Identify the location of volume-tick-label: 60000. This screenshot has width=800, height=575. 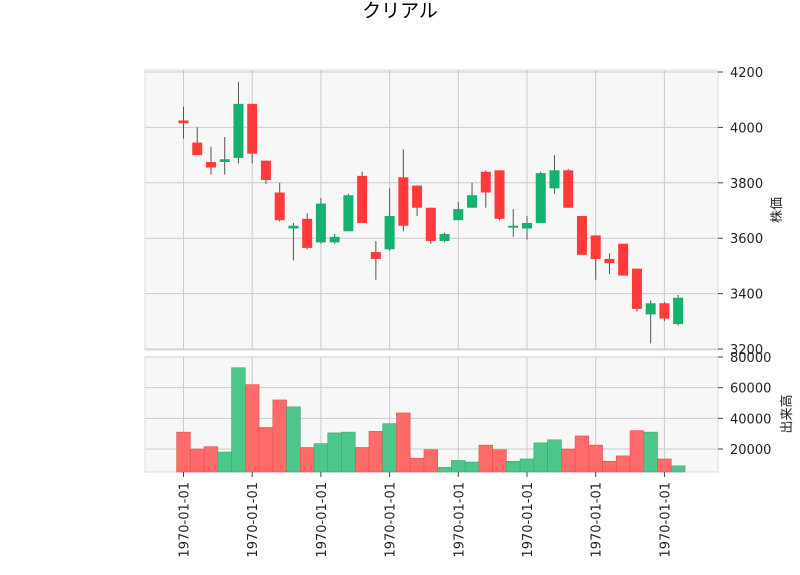
(750, 389).